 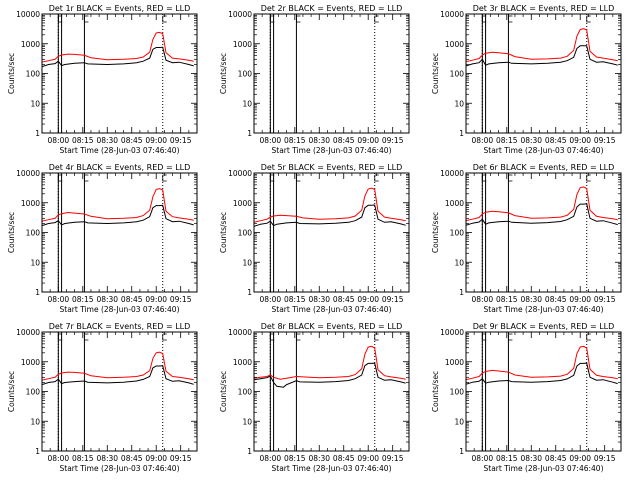 What do you see at coordinates (452, 332) in the screenshot?
I see `det-9-y-tick-label: 10000` at bounding box center [452, 332].